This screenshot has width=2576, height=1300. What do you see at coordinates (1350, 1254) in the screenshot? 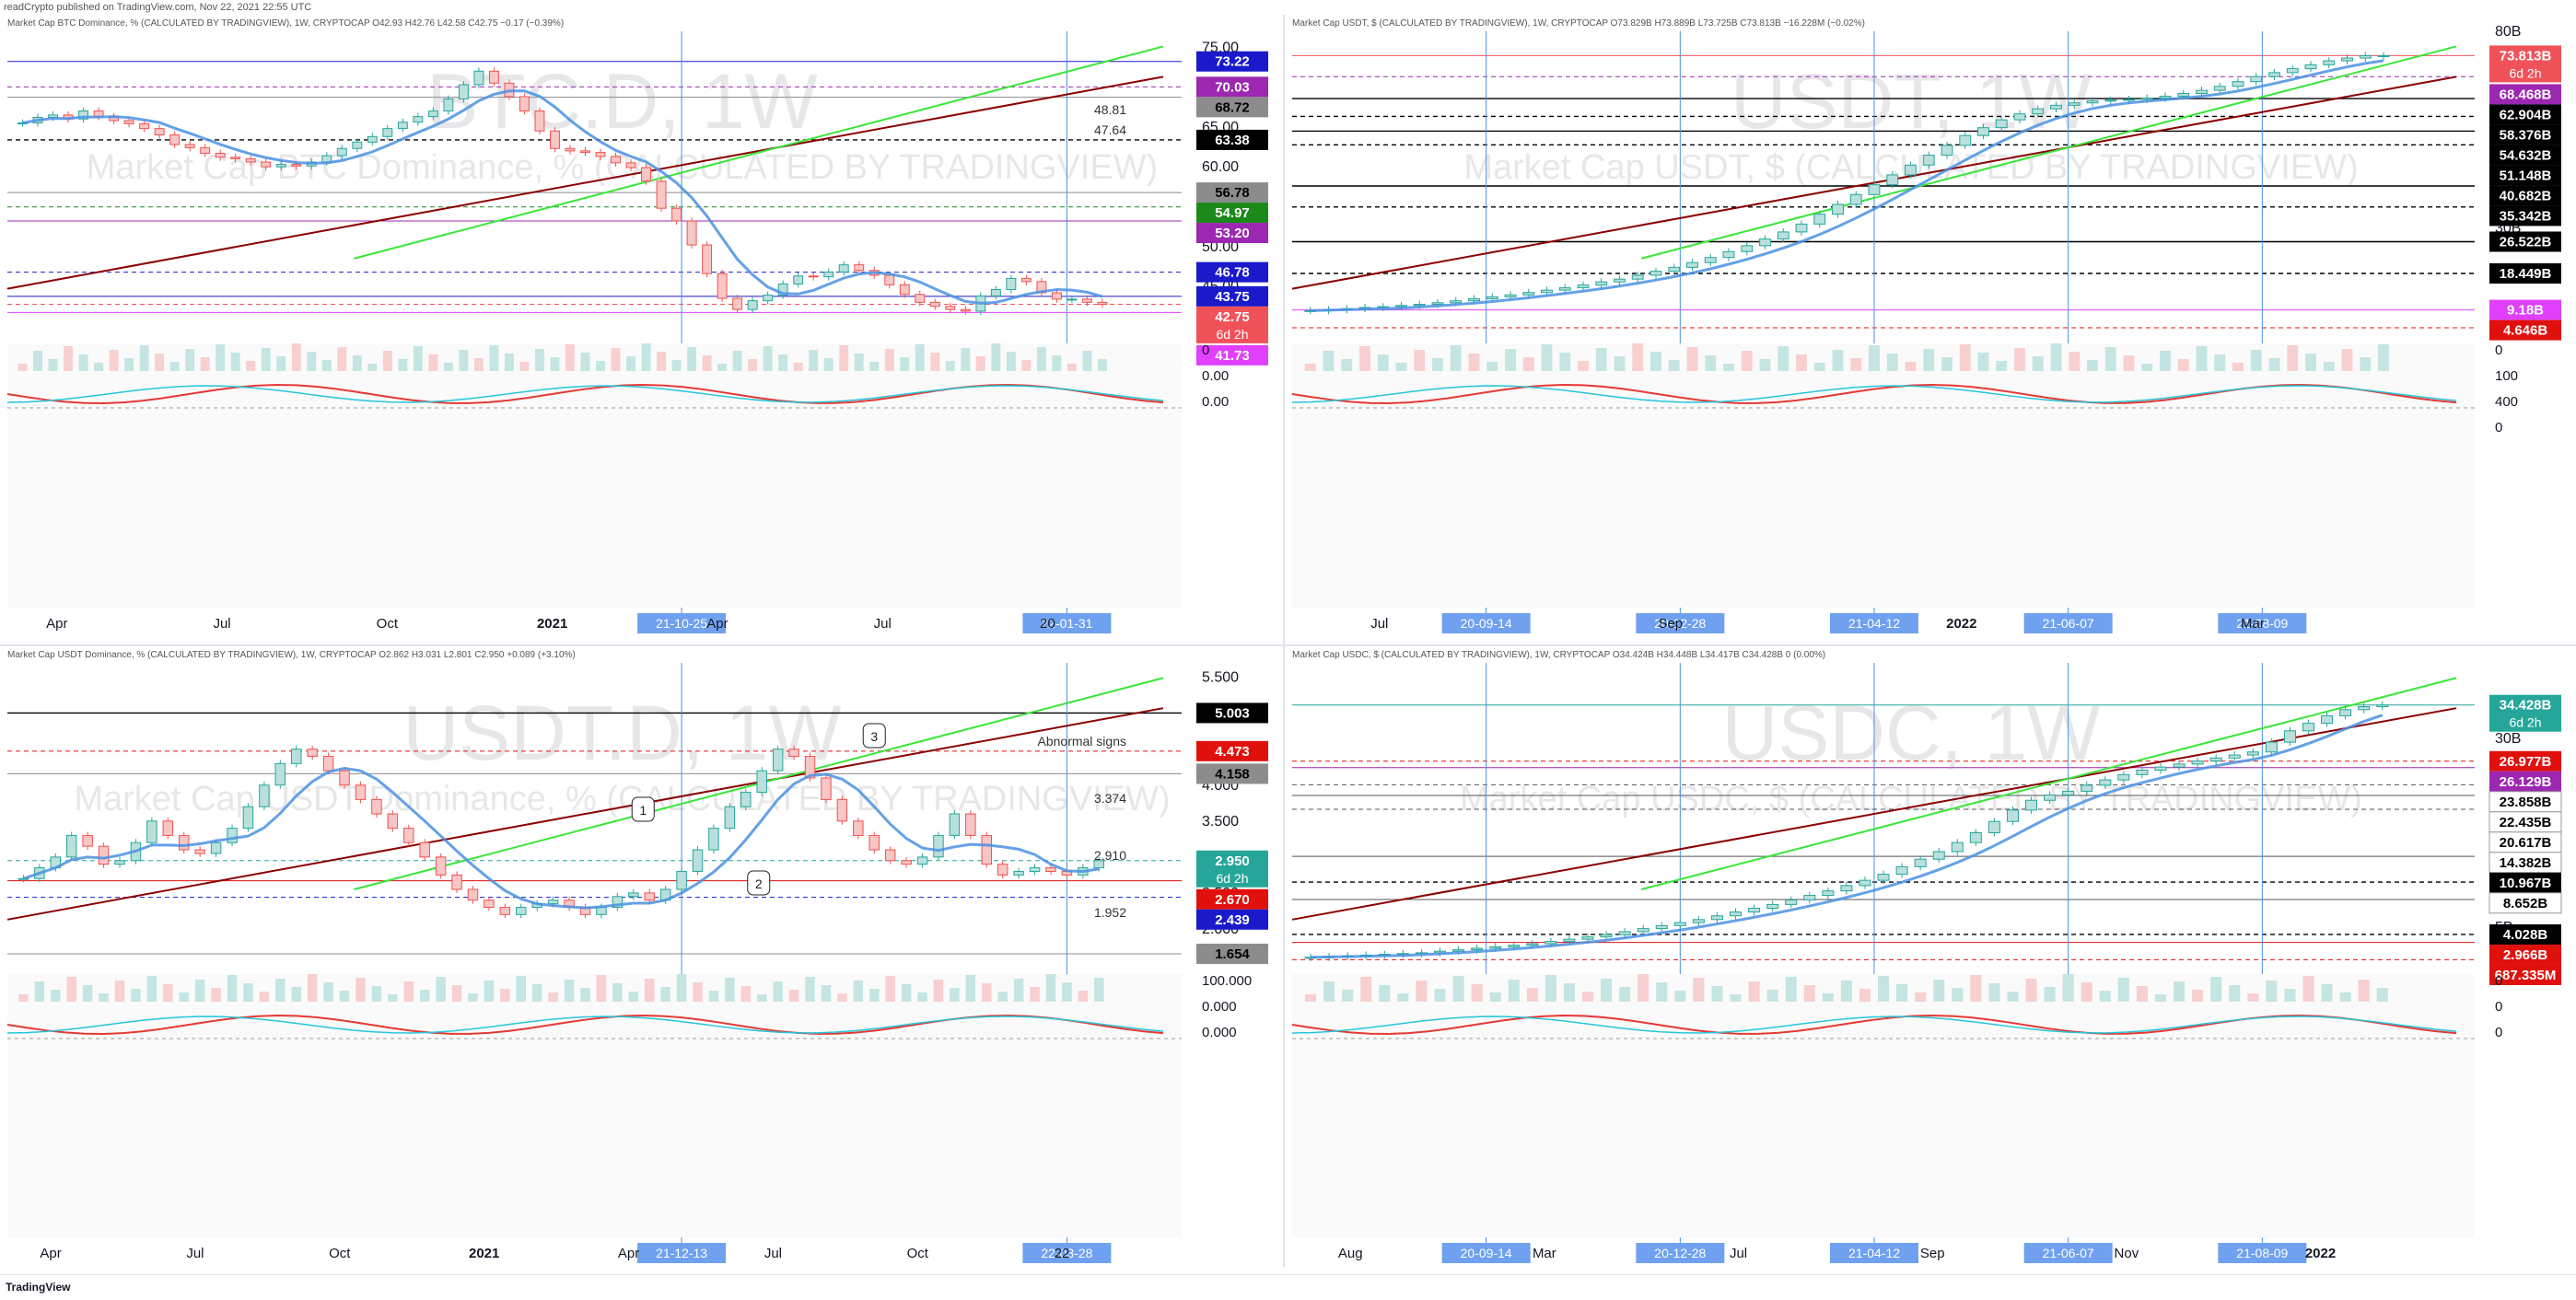
I see `usdc_cap-x-tick: Aug` at bounding box center [1350, 1254].